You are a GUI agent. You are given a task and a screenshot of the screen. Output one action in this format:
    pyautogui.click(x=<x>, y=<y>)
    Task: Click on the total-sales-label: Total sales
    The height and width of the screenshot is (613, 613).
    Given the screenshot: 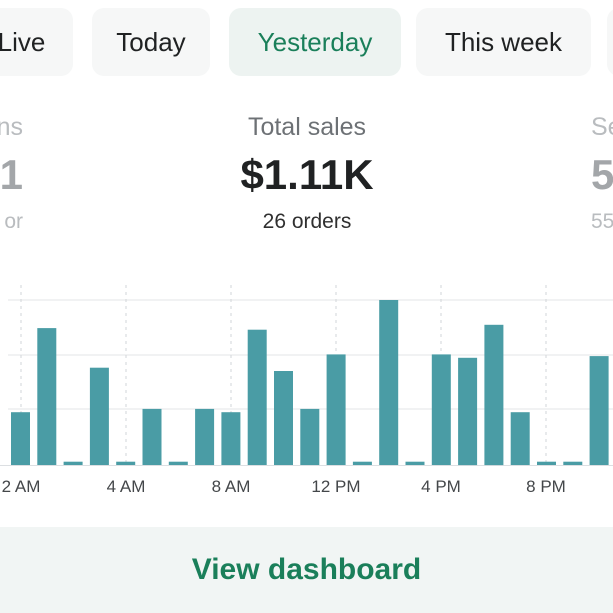 What is the action you would take?
    pyautogui.click(x=307, y=127)
    